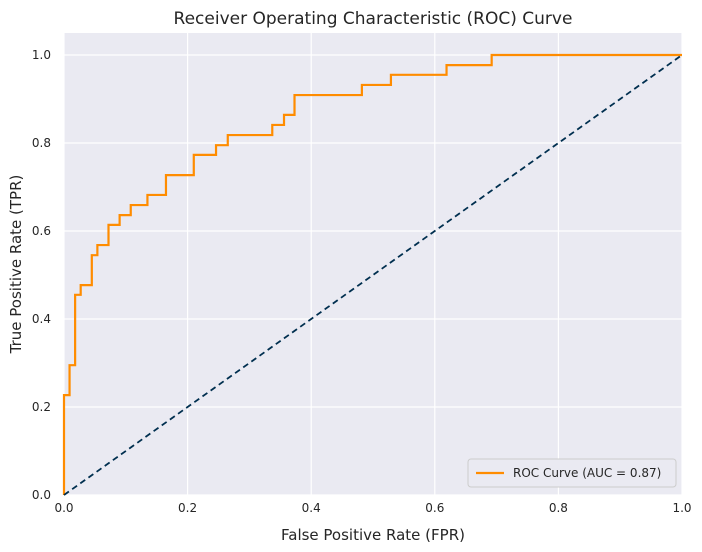  What do you see at coordinates (41, 495) in the screenshot?
I see `y-tick-label-0: 0.0` at bounding box center [41, 495].